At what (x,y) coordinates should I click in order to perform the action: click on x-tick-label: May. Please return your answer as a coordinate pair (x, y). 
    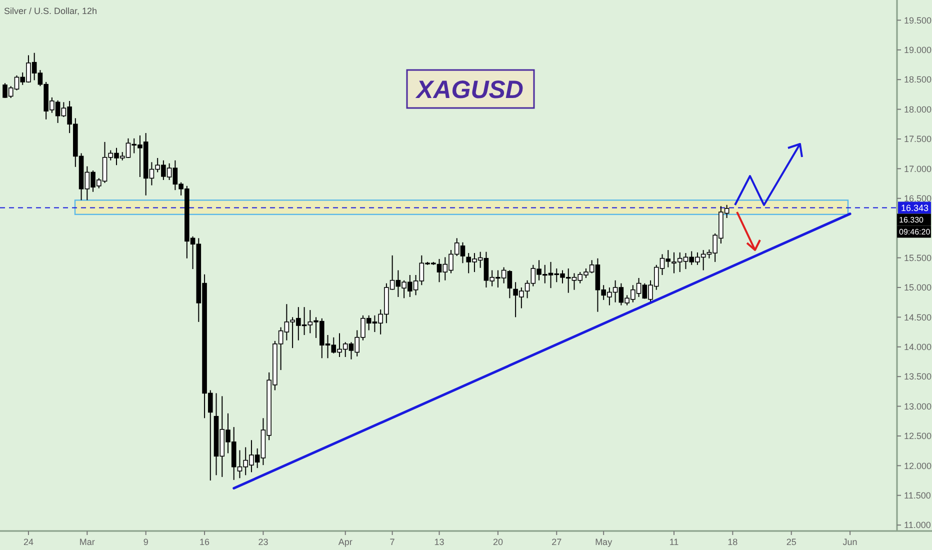
    Looking at the image, I should click on (604, 542).